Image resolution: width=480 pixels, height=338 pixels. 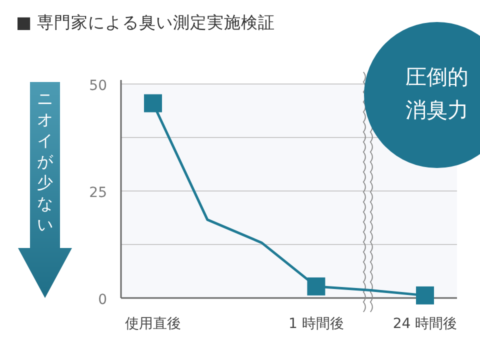 I want to click on text: ニオイが少ない, so click(x=45, y=161).